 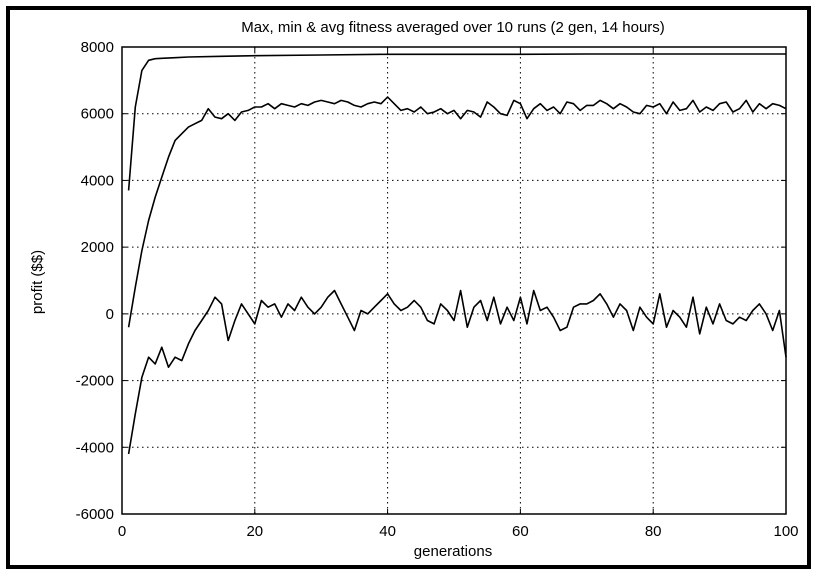 What do you see at coordinates (520, 531) in the screenshot?
I see `x-tick-label: 60` at bounding box center [520, 531].